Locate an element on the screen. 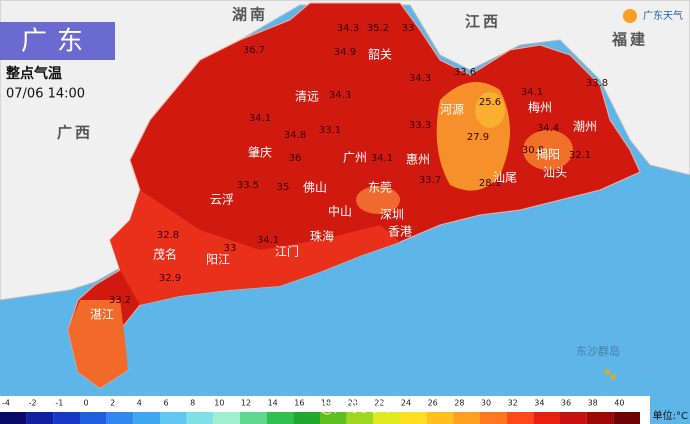 This screenshot has height=424, width=690. legend-tick: 36 is located at coordinates (566, 403).